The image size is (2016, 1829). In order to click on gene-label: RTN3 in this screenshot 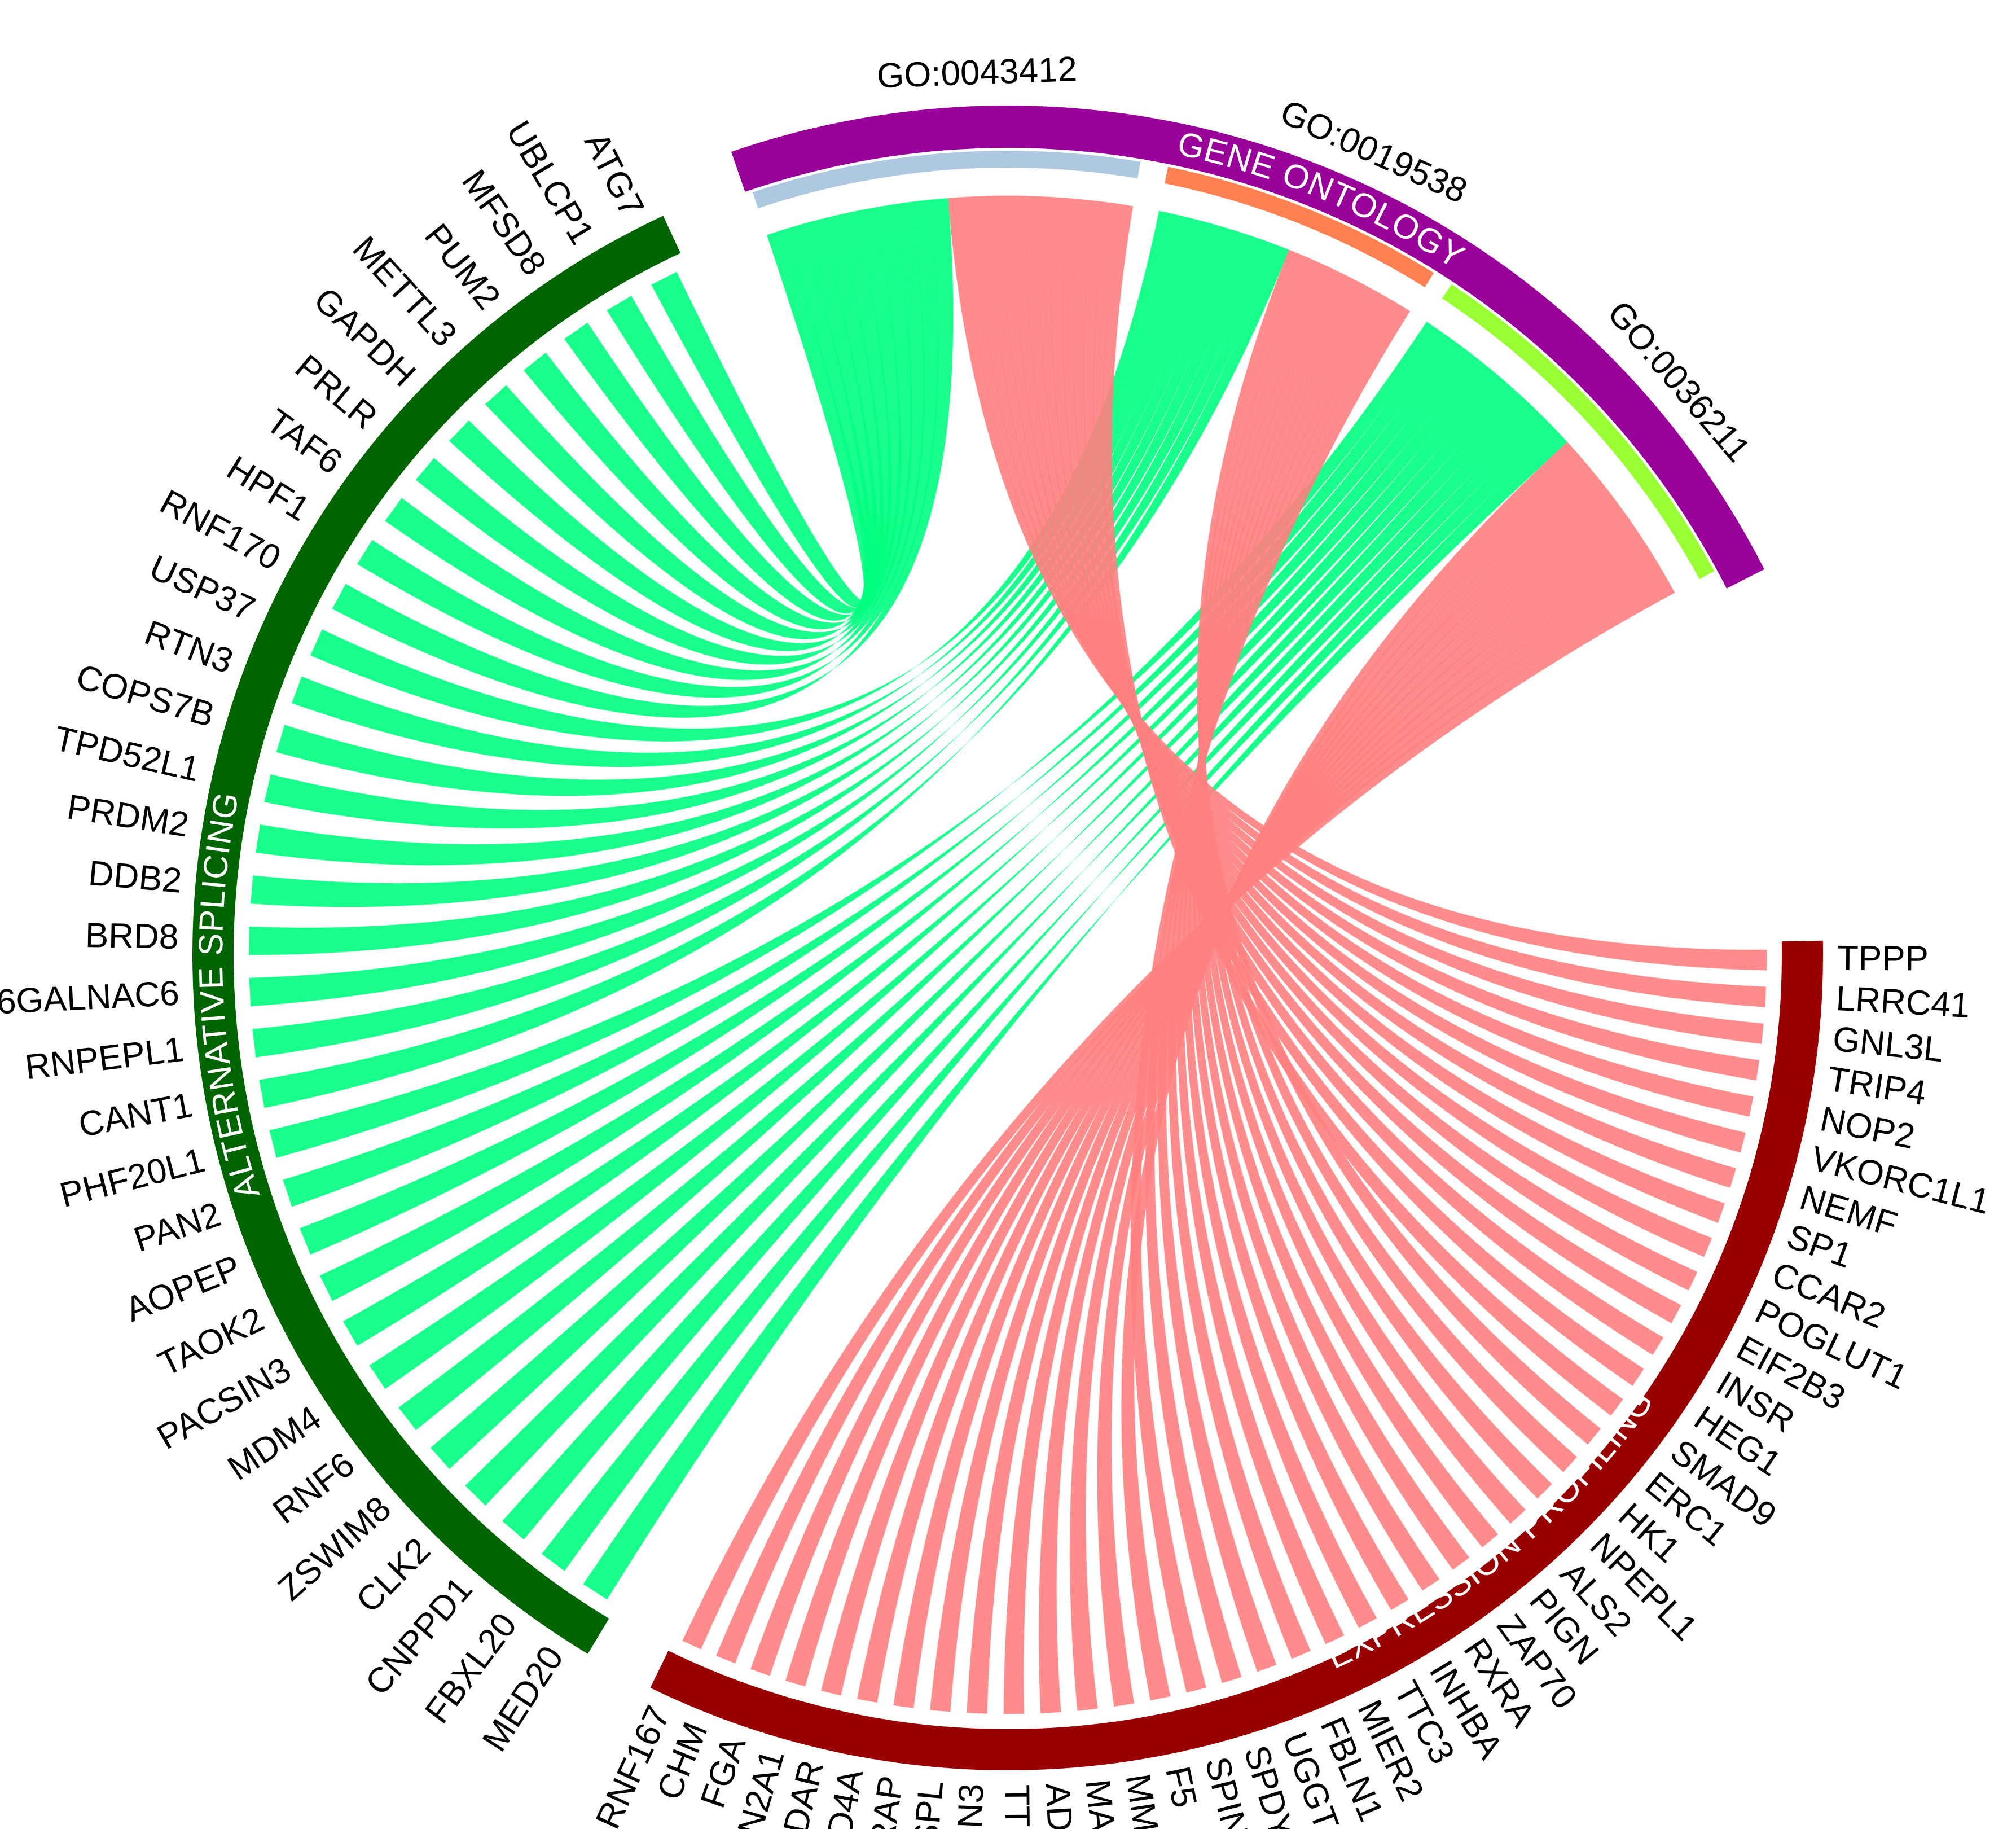, I will do `click(188, 647)`.